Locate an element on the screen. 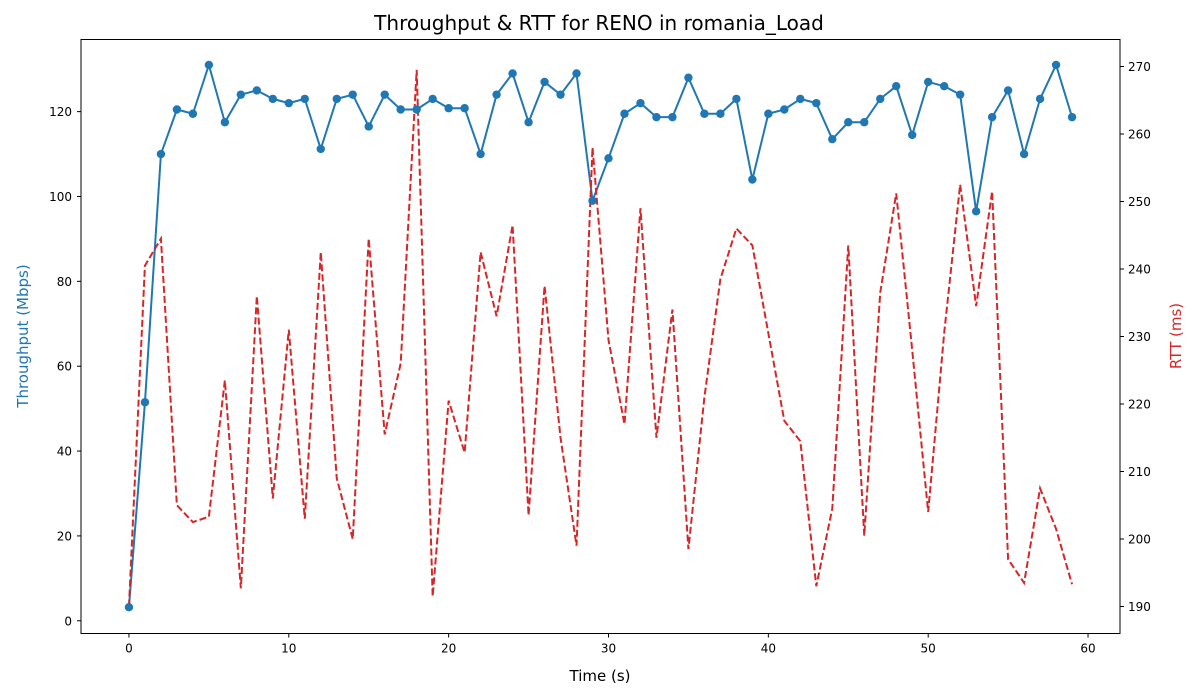 The image size is (1200, 700). y-left-tick-label: 0 is located at coordinates (68, 621).